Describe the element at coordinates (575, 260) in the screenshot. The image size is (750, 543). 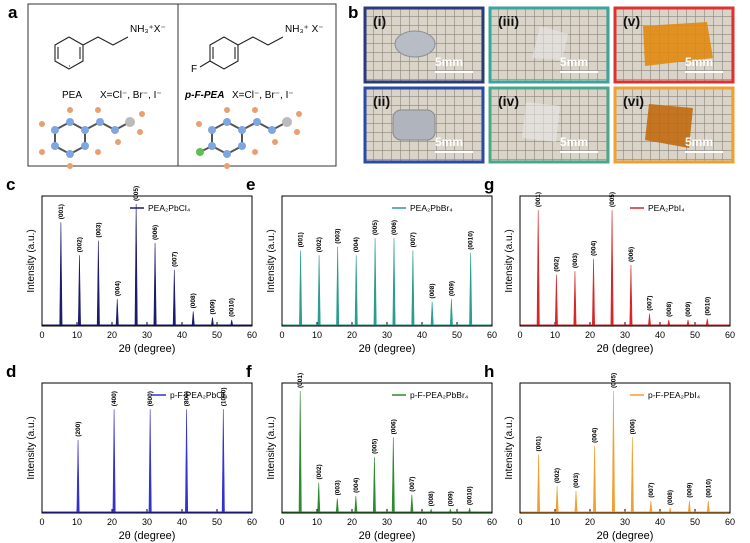
I see `peak-label: (003)` at that location.